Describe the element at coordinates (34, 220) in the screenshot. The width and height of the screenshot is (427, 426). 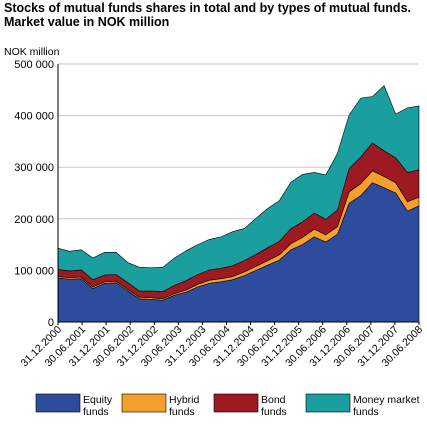
I see `y-tick-label: 200 000` at that location.